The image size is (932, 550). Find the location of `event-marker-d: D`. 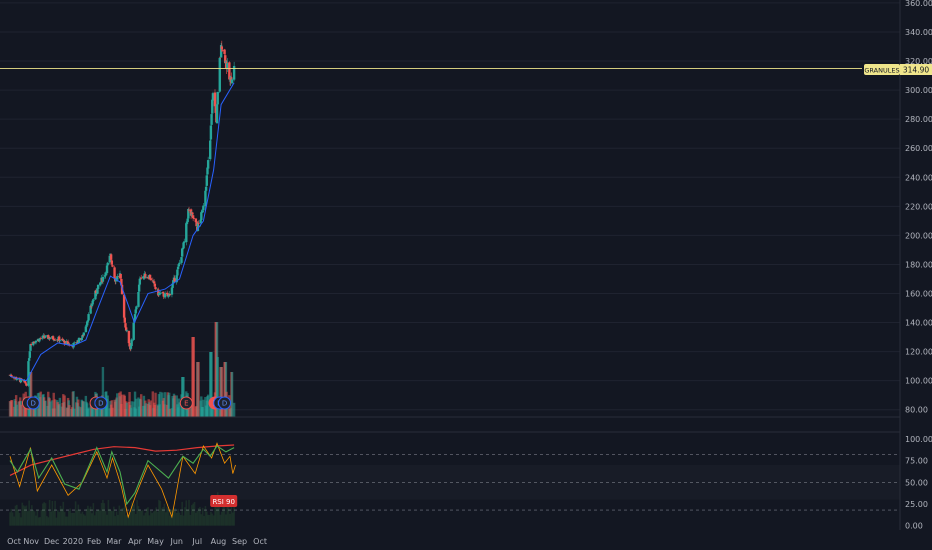

event-marker-d: D is located at coordinates (101, 403).